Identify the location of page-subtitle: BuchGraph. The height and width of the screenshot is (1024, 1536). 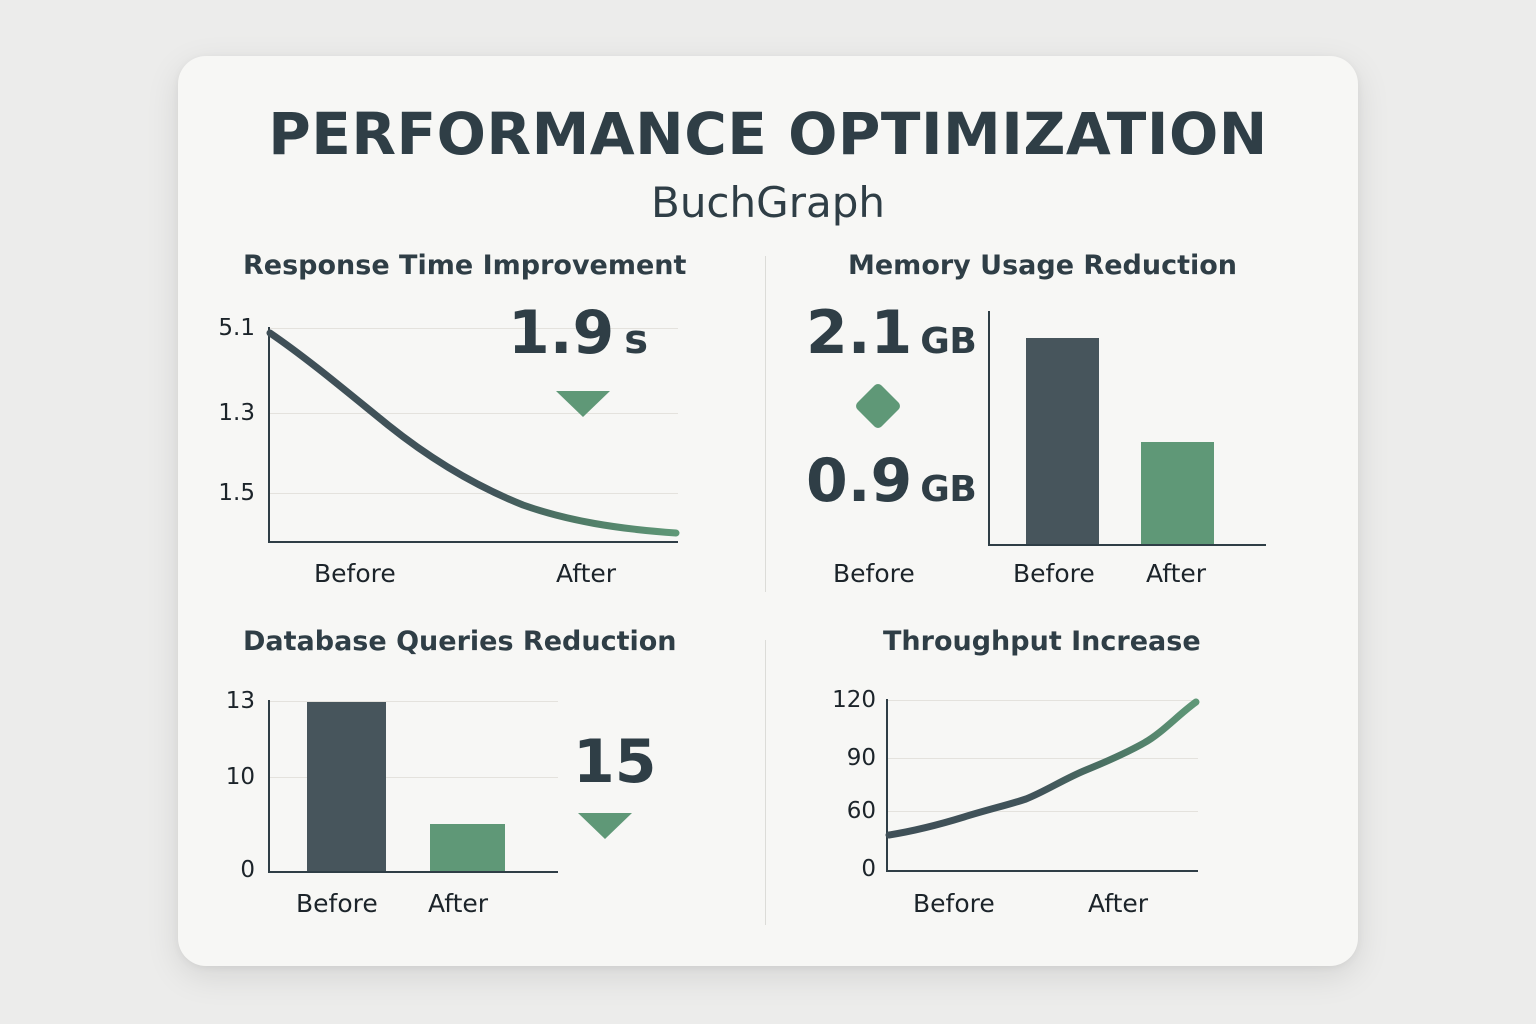
(768, 202).